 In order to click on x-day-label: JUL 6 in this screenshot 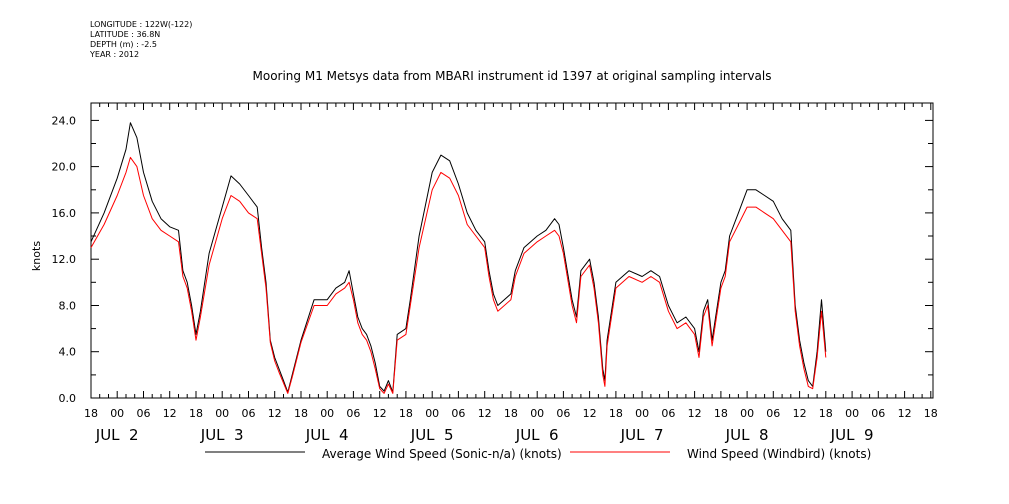, I will do `click(537, 435)`.